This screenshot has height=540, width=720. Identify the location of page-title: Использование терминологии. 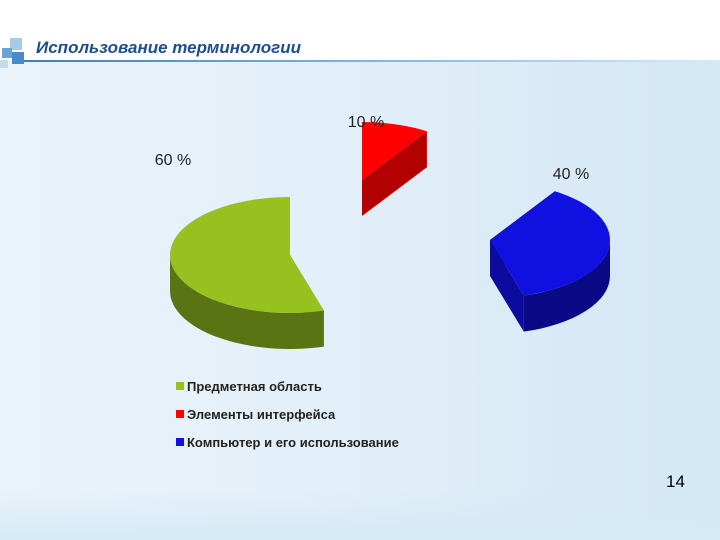
(168, 47).